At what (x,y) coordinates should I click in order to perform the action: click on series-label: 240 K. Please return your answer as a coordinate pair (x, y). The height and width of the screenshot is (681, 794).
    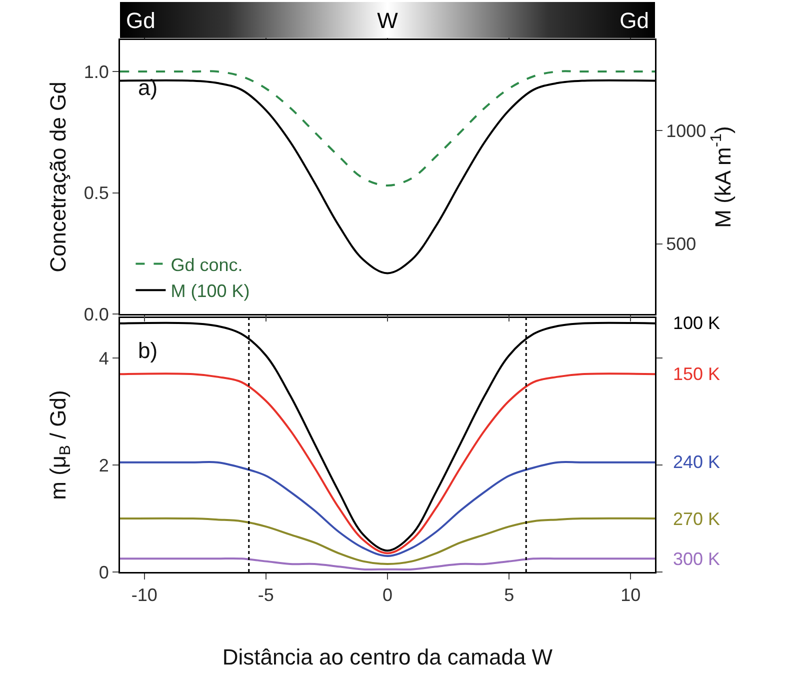
    Looking at the image, I should click on (696, 462).